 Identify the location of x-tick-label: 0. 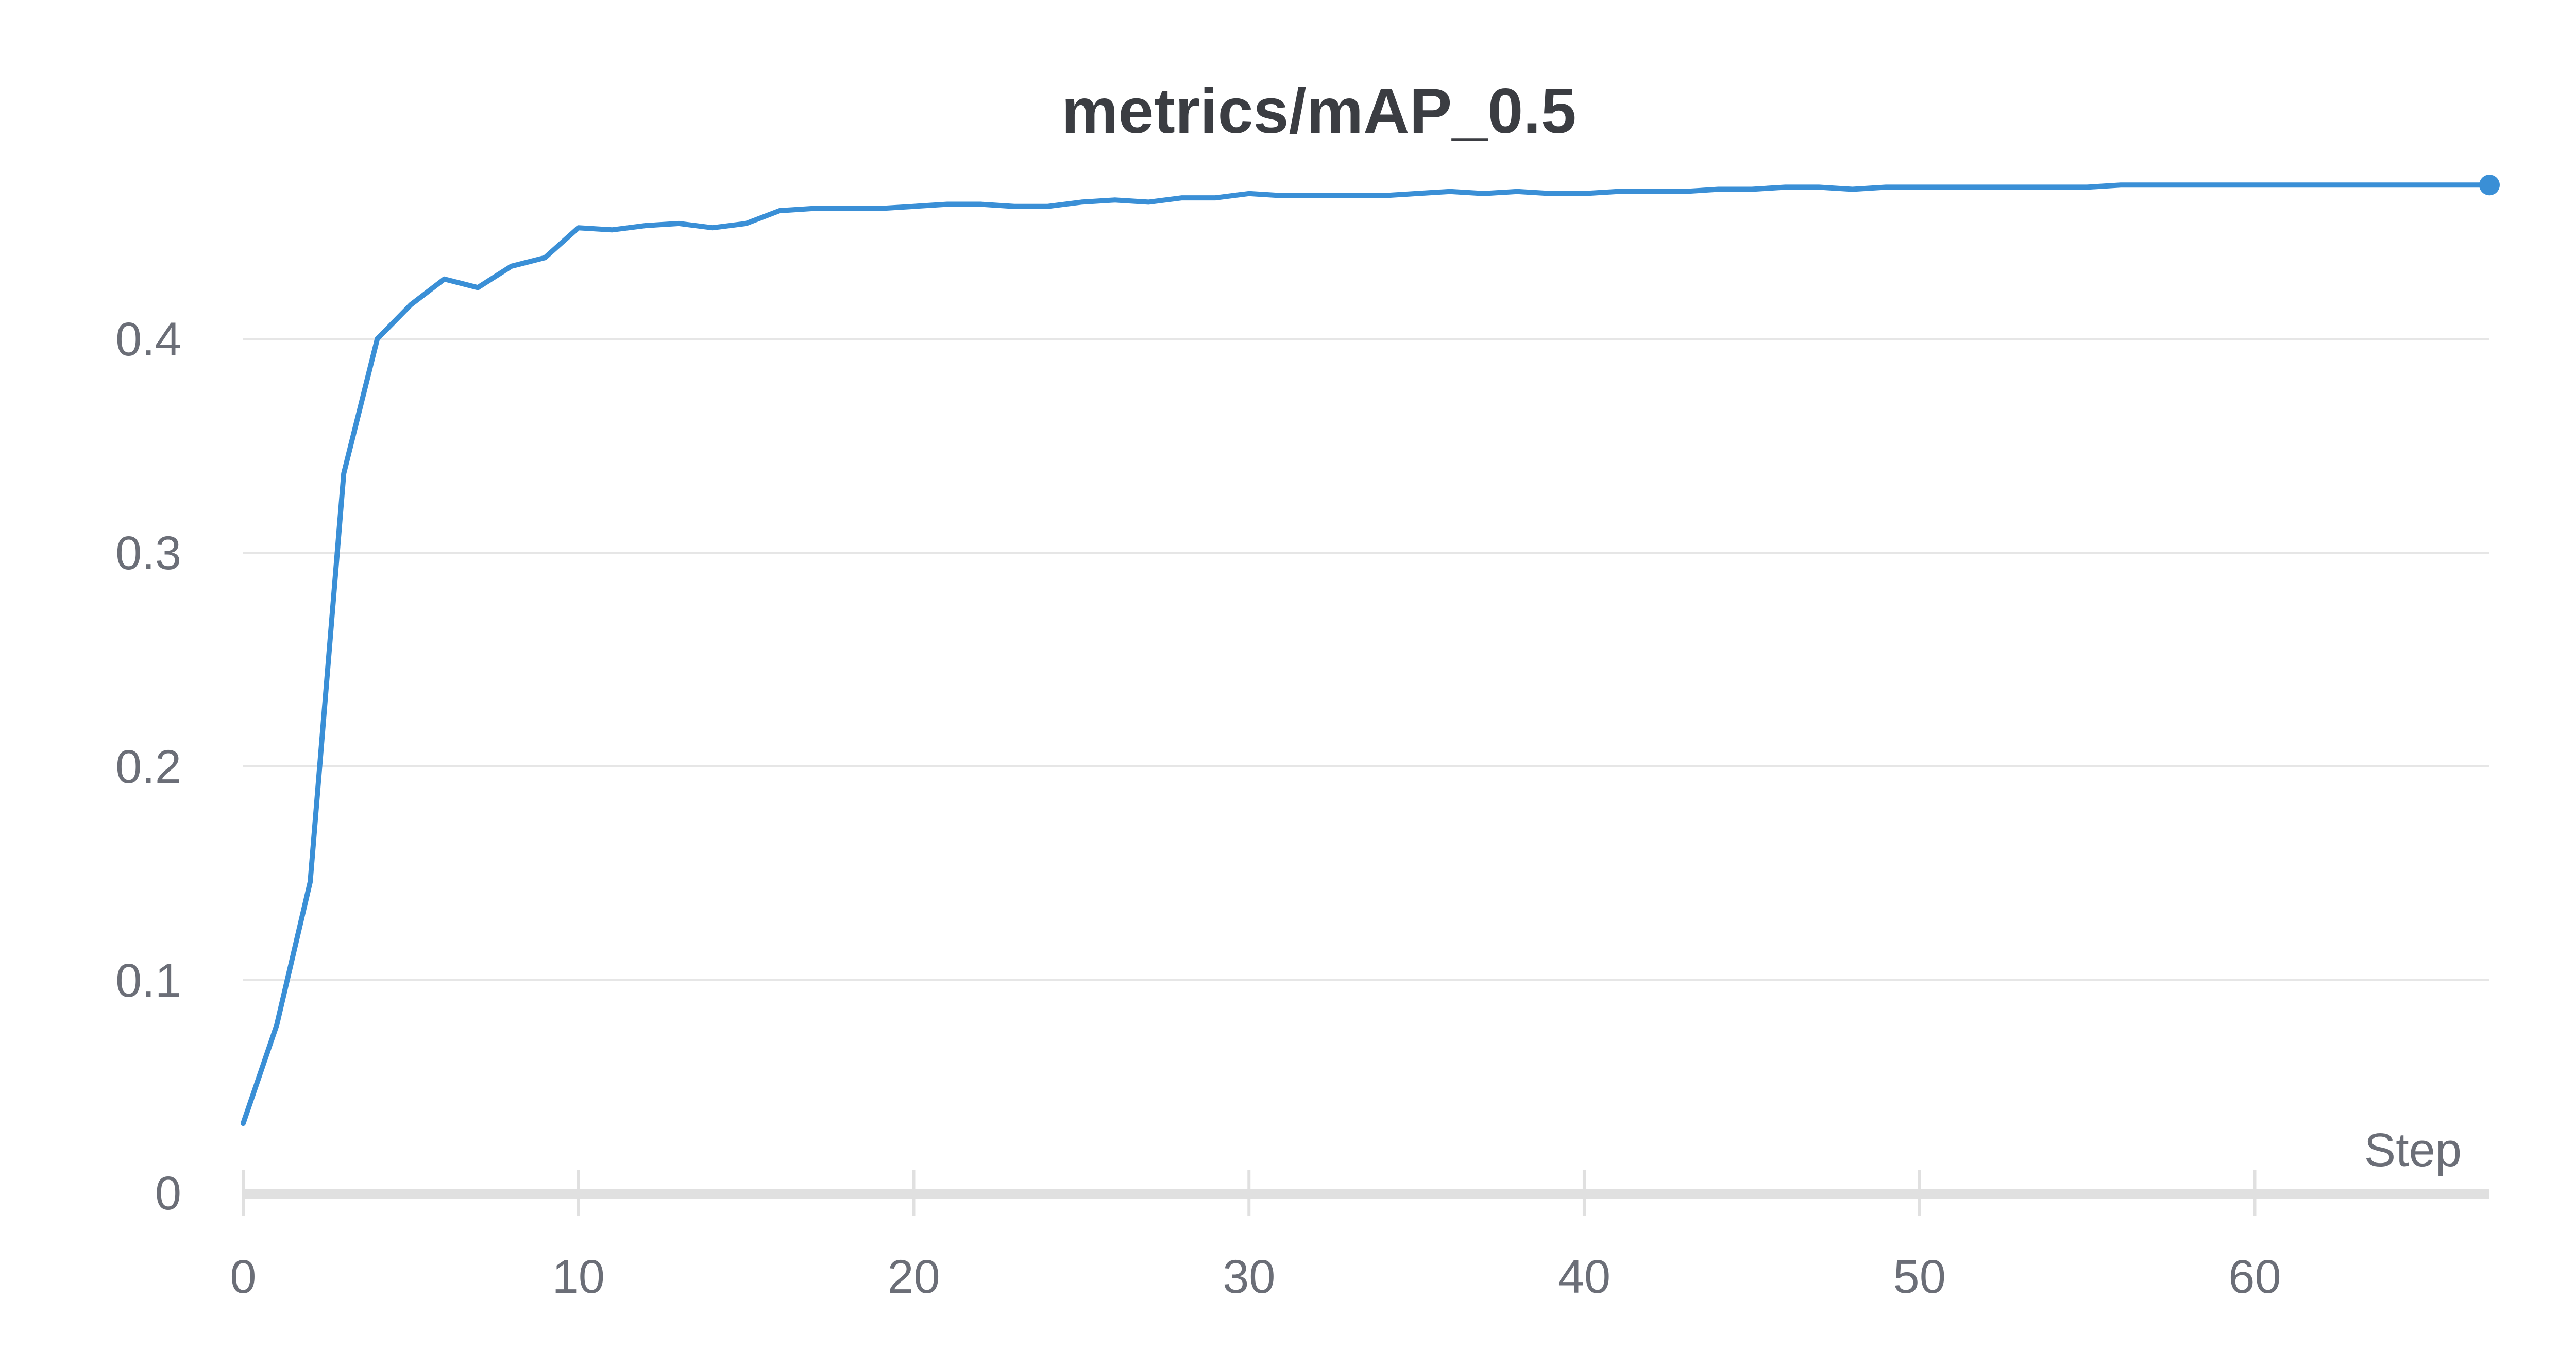
(243, 1277).